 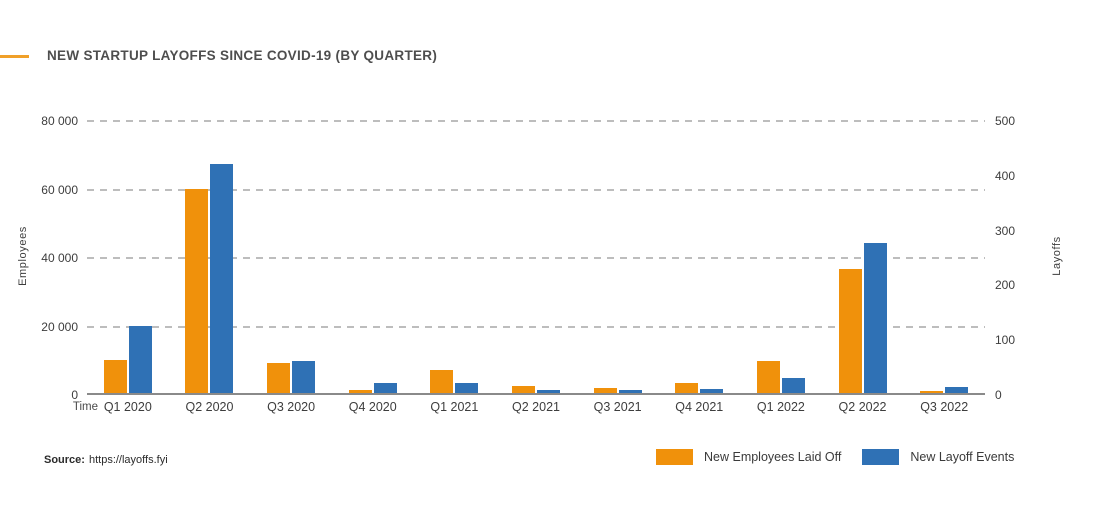 What do you see at coordinates (222, 278) in the screenshot?
I see `bar-layoff-events-q2-2020` at bounding box center [222, 278].